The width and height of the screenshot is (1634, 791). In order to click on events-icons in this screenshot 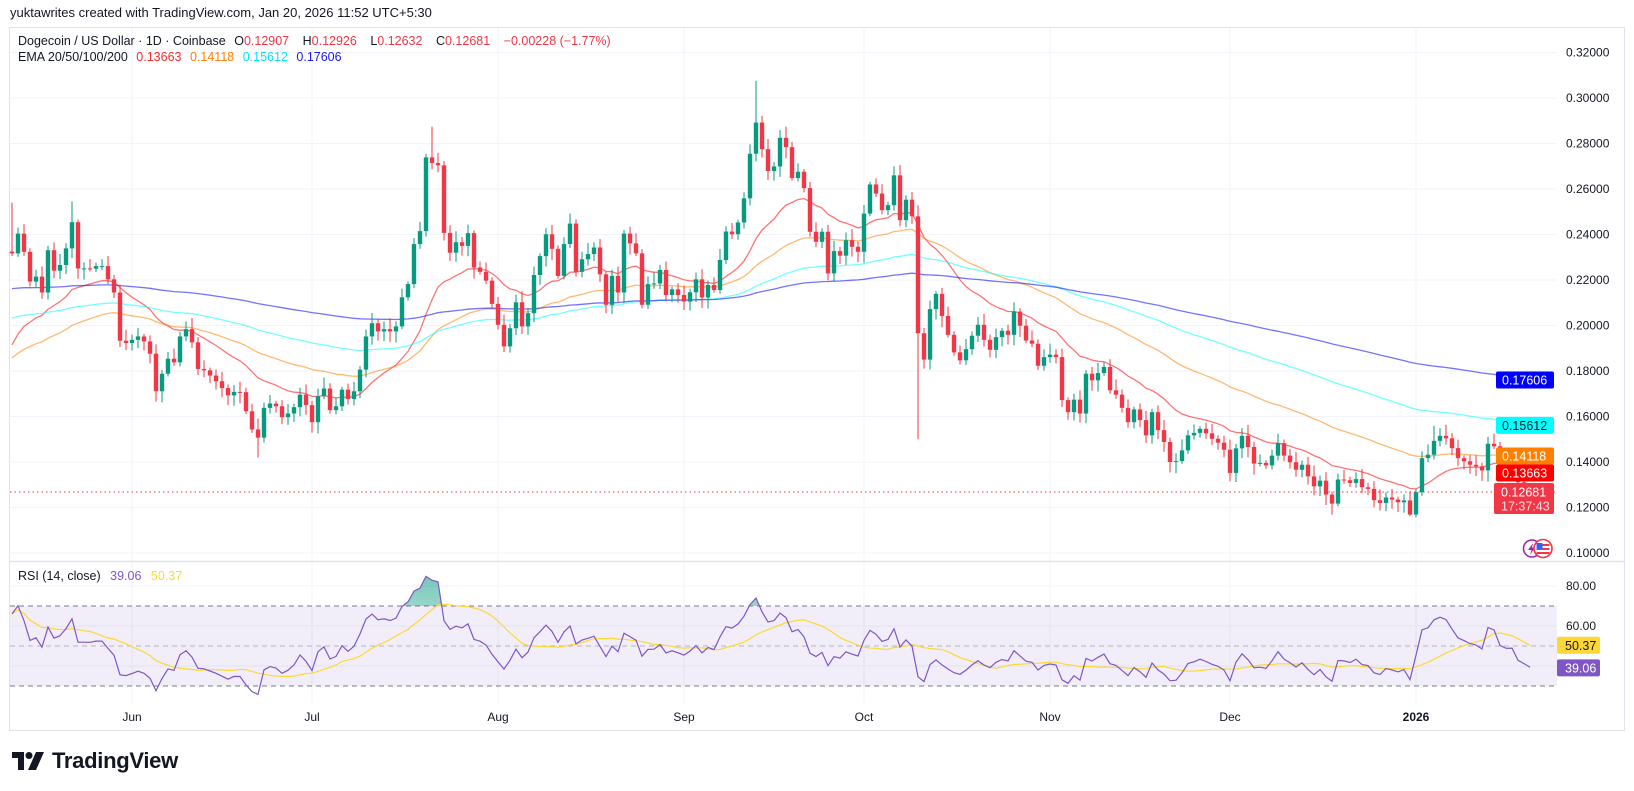, I will do `click(1537, 548)`.